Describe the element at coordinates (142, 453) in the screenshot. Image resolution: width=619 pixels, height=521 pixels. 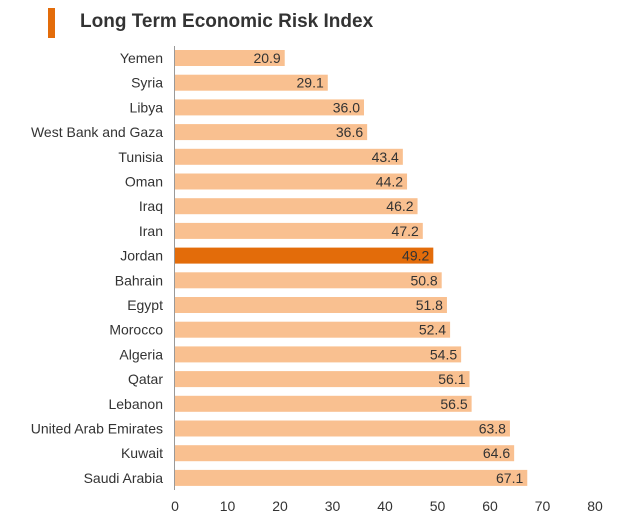
I see `category-label: Kuwait` at that location.